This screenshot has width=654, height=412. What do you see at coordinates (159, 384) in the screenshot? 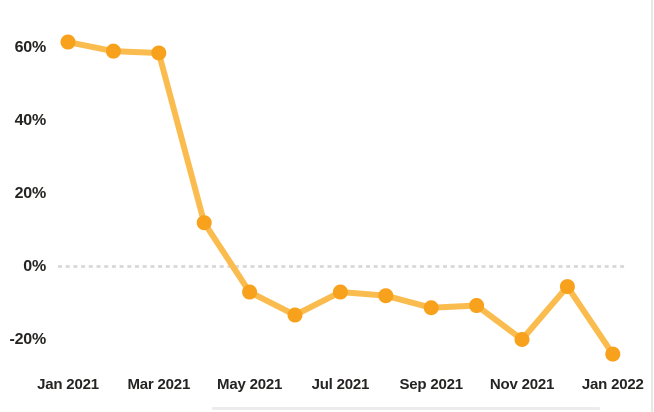
I see `x-tick-label: Mar 2021` at bounding box center [159, 384].